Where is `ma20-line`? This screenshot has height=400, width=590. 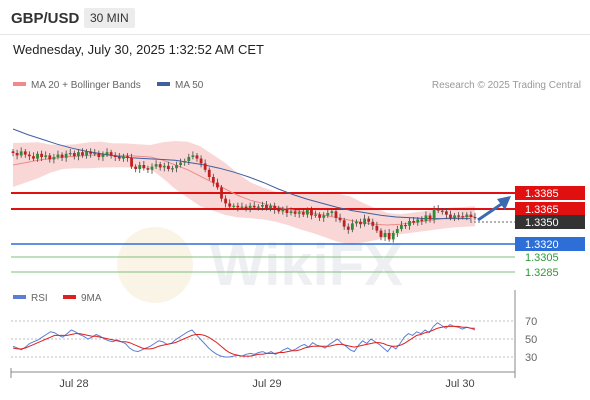 ma20-line is located at coordinates (244, 190).